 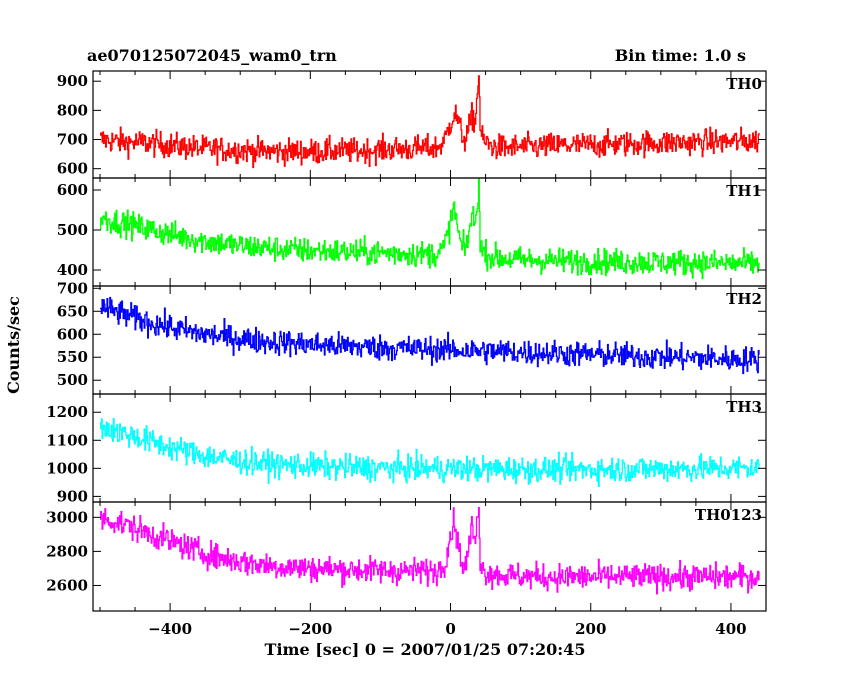 I want to click on panel-label-th1: TH1, so click(x=744, y=191).